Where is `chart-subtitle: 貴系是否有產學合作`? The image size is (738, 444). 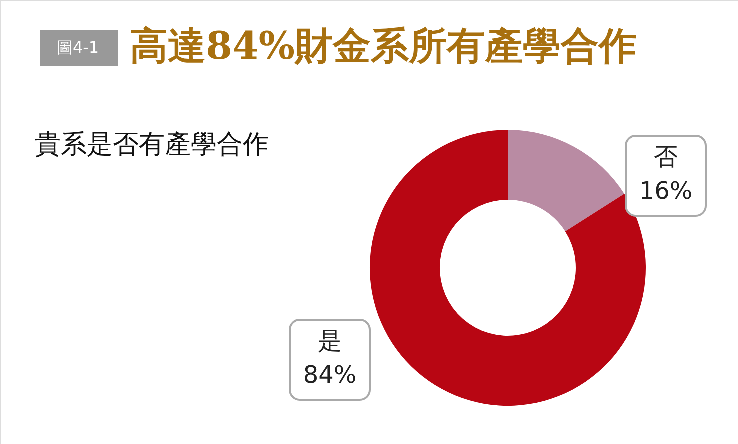 chart-subtitle: 貴系是否有產學合作 is located at coordinates (152, 145).